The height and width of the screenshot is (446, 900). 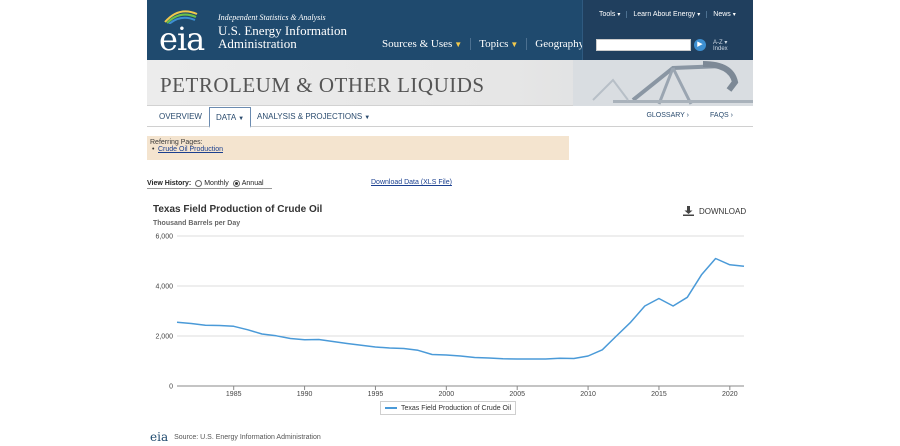 What do you see at coordinates (456, 408) in the screenshot?
I see `legend-label: Texas Field Production of Crude Oil` at bounding box center [456, 408].